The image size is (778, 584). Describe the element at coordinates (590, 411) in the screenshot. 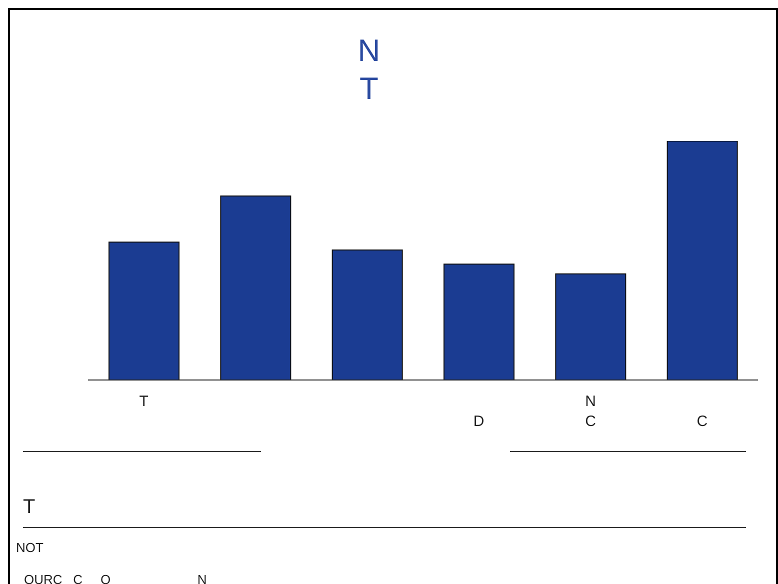

I see `x-tick-label: N C` at that location.